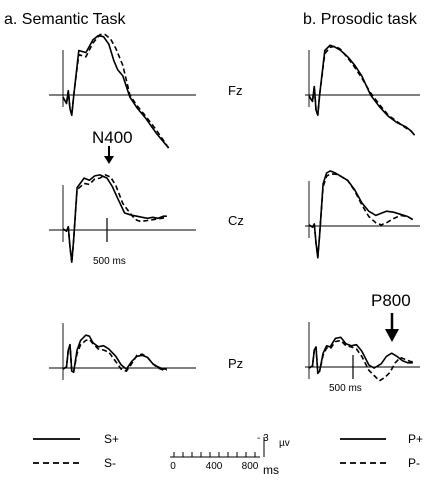 This screenshot has height=480, width=434. What do you see at coordinates (236, 220) in the screenshot?
I see `electrode-label-cz: Cz` at bounding box center [236, 220].